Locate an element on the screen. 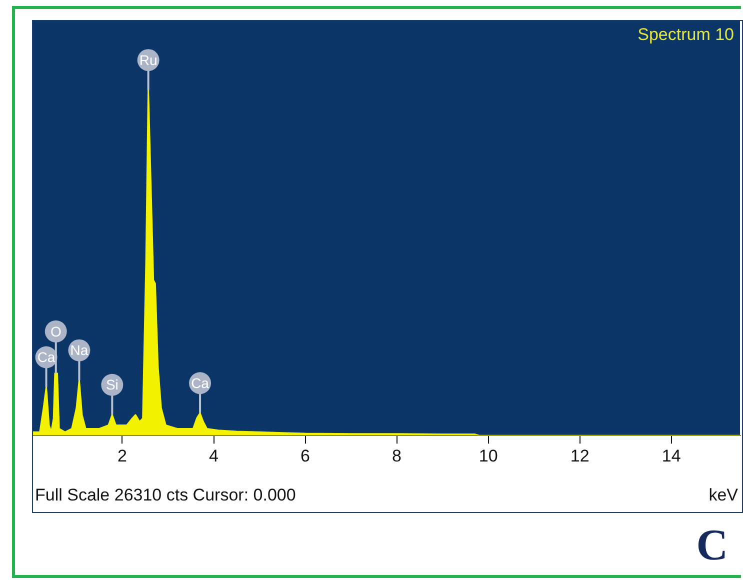 The height and width of the screenshot is (580, 743). annotation: Ru is located at coordinates (148, 60).